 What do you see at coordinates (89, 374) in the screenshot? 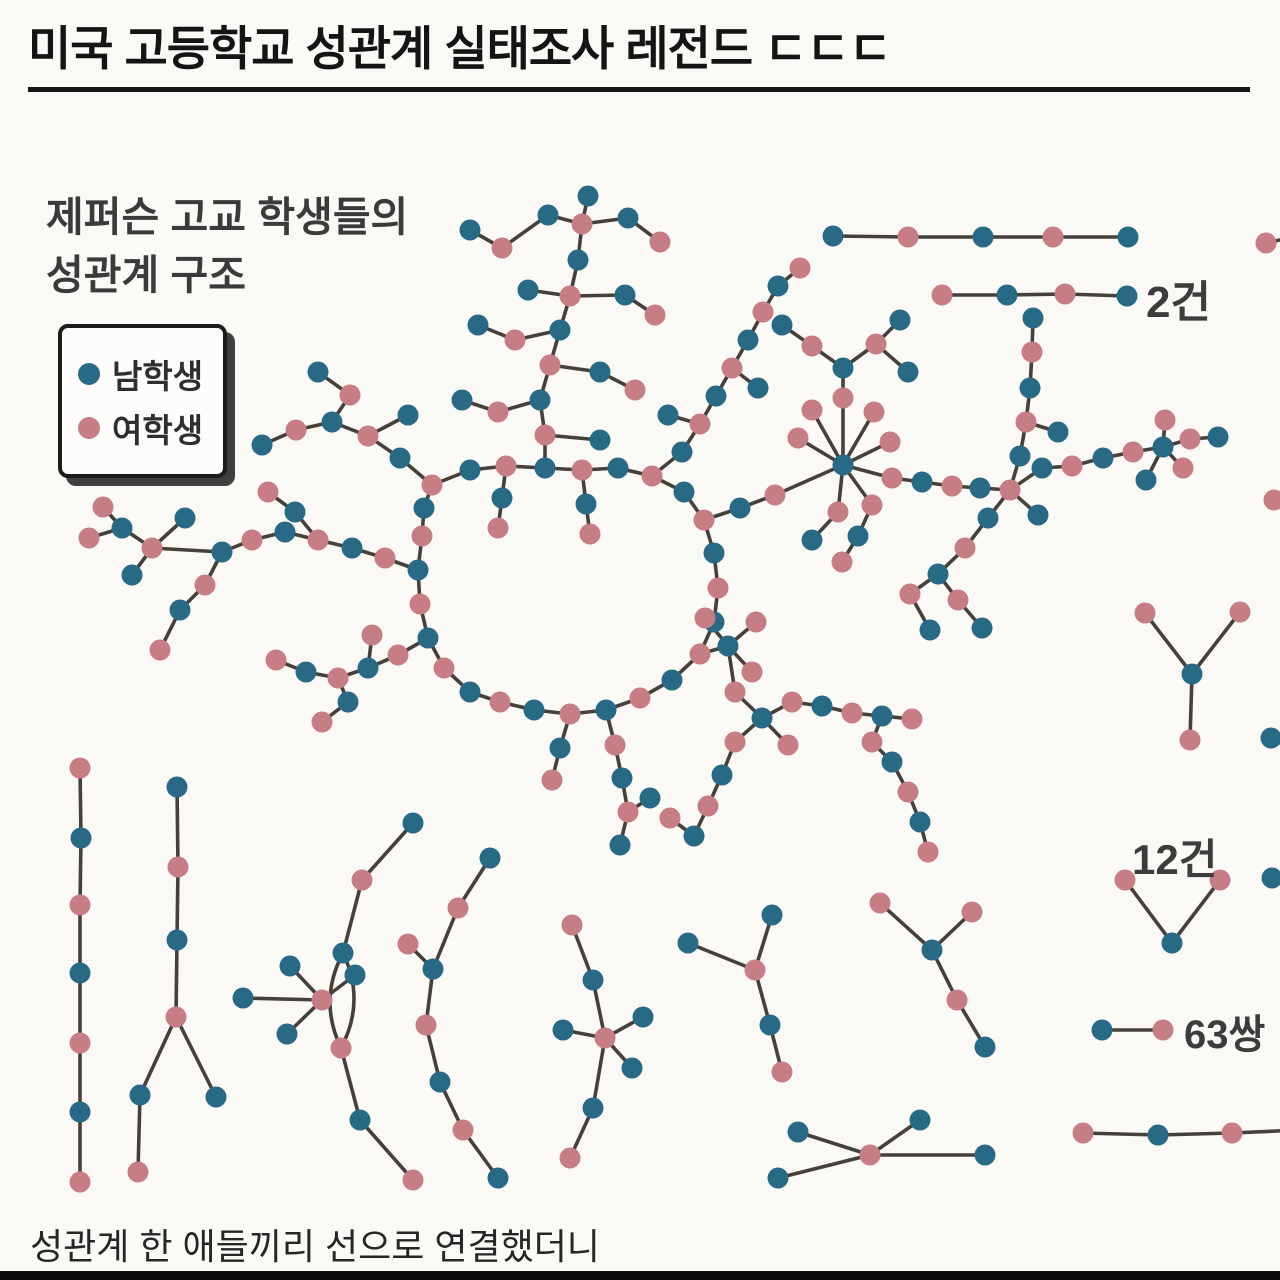
I see `male-dot-icon` at bounding box center [89, 374].